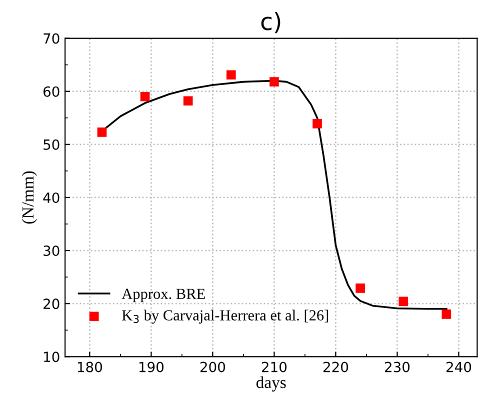 Image resolution: width=482 pixels, height=403 pixels. What do you see at coordinates (271, 384) in the screenshot?
I see `x-axis-title: days` at bounding box center [271, 384].